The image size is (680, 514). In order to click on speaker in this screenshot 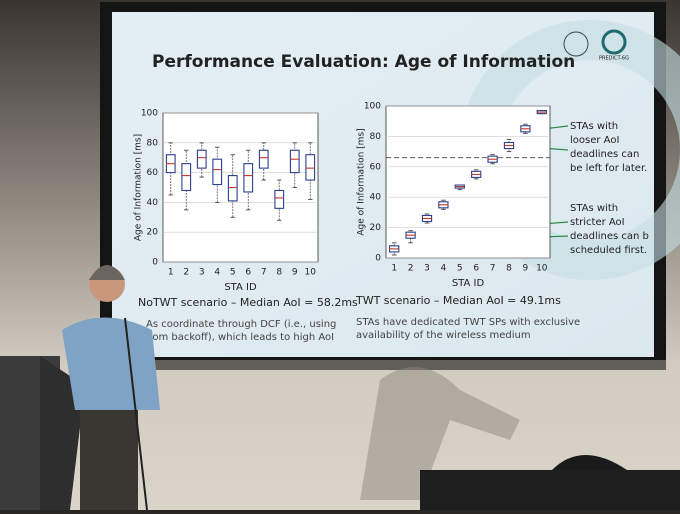, I will do `click(111, 388)`.